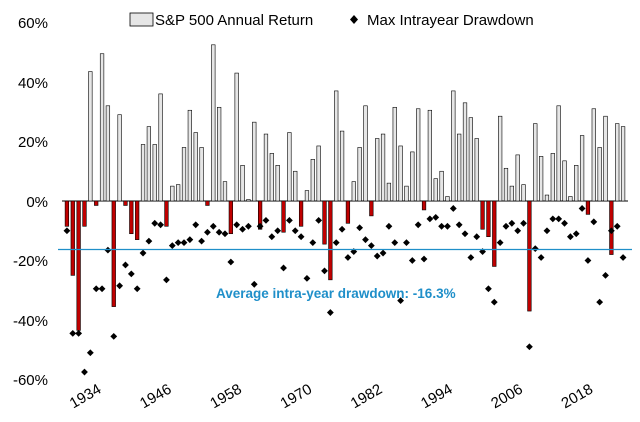 Image resolution: width=640 pixels, height=422 pixels. What do you see at coordinates (523, 223) in the screenshot?
I see `drawdown-dot-2007` at bounding box center [523, 223].